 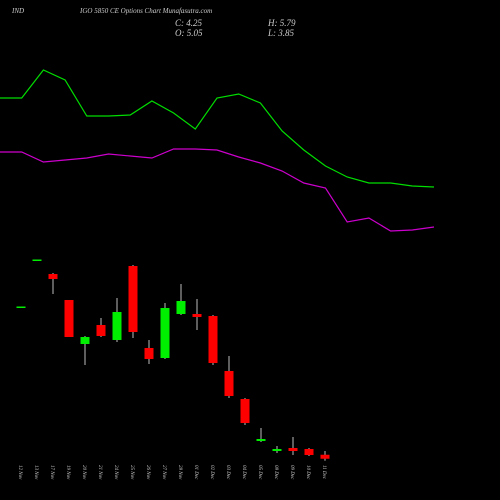 I want to click on stat-high: H: 5.79, so click(x=281, y=23).